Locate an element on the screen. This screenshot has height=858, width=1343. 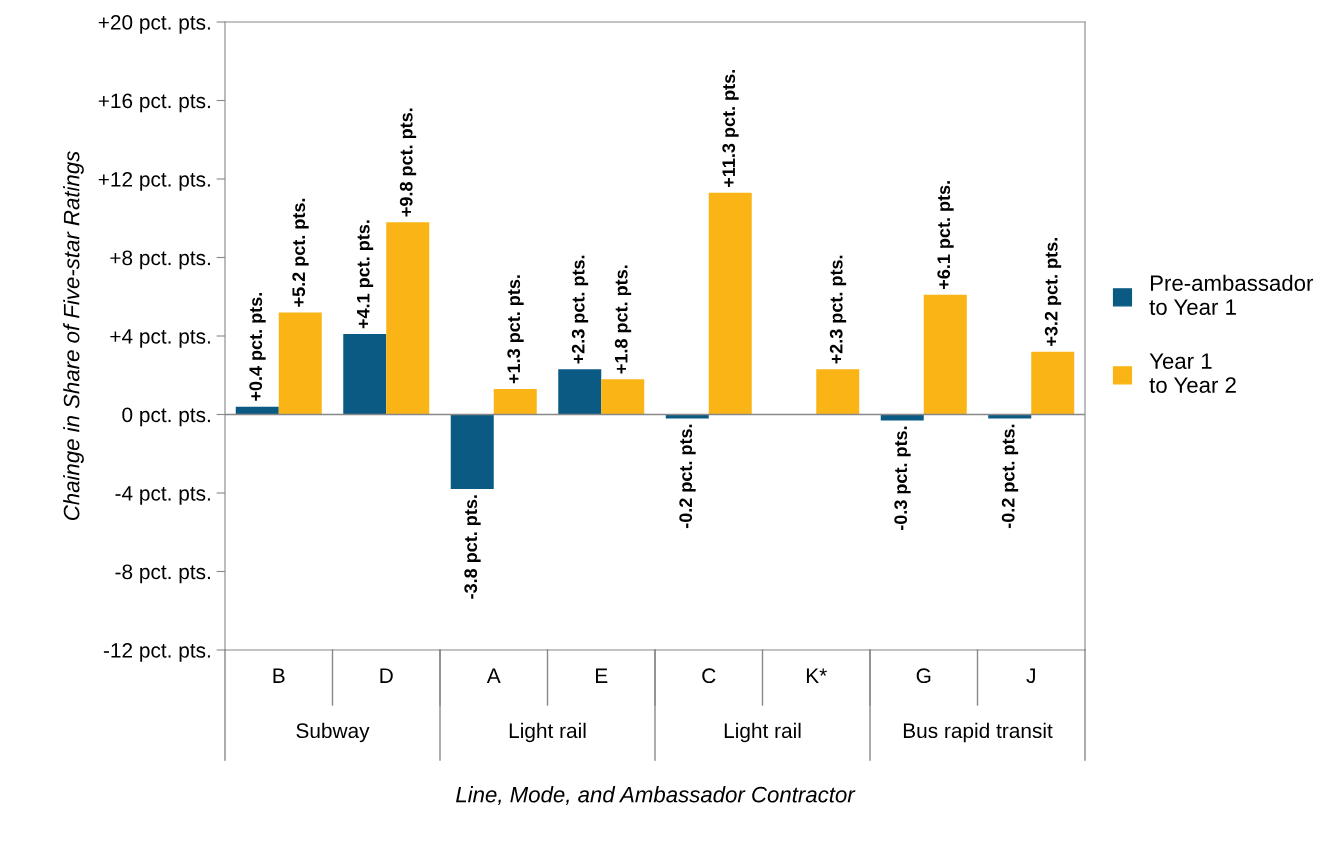
data-label: +5.2 pct. pts. is located at coordinates (300, 252).